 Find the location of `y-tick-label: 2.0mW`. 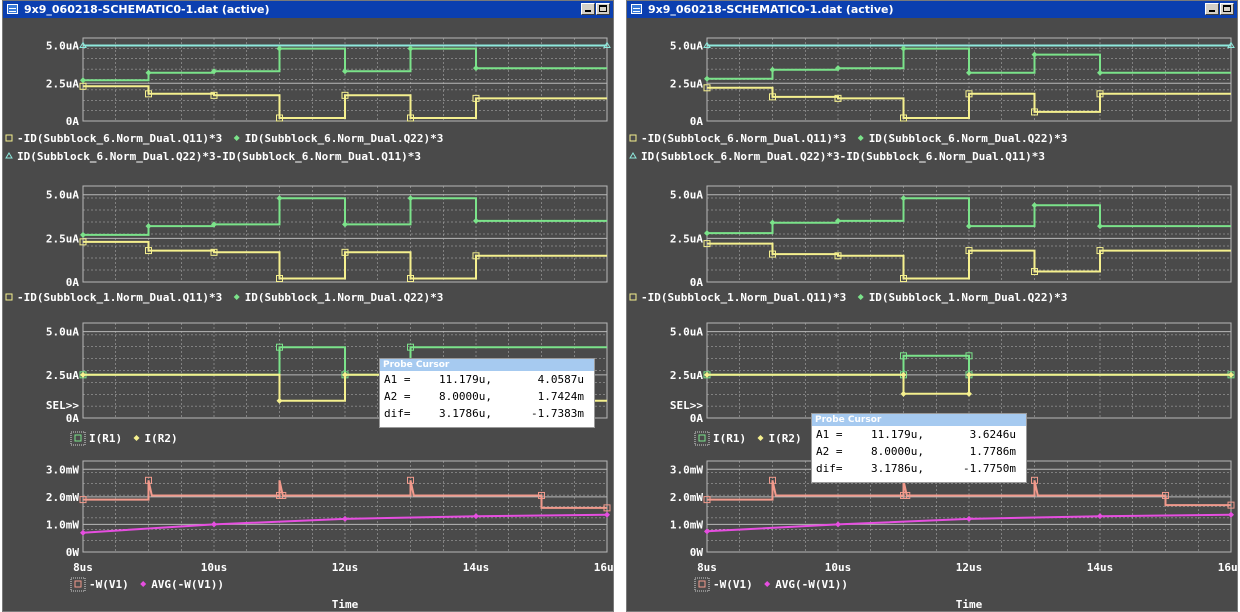

y-tick-label: 2.0mW is located at coordinates (62, 497).